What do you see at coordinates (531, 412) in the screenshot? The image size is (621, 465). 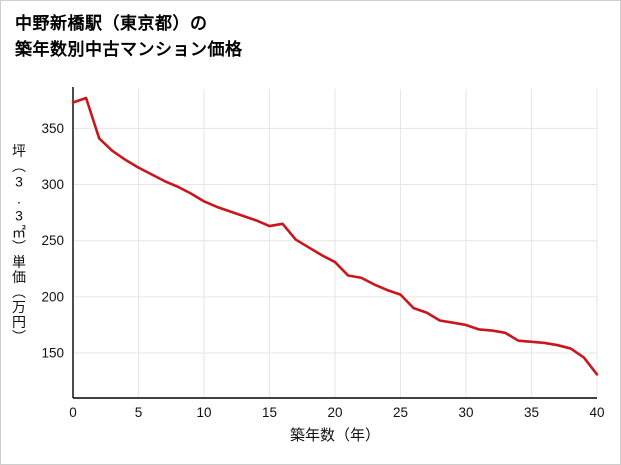 I see `svg-text: 35` at bounding box center [531, 412].